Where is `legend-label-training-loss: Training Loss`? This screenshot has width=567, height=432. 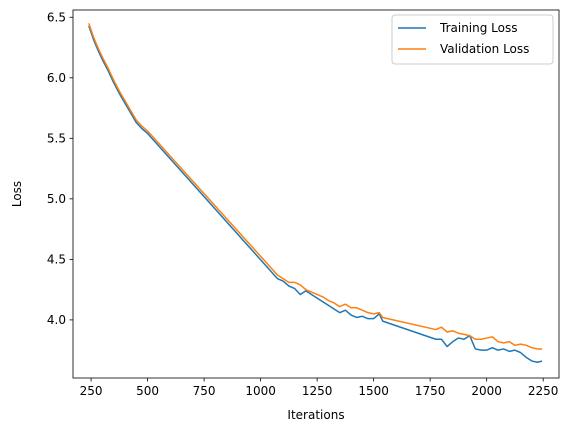
legend-label-training-loss: Training Loss is located at coordinates (478, 28).